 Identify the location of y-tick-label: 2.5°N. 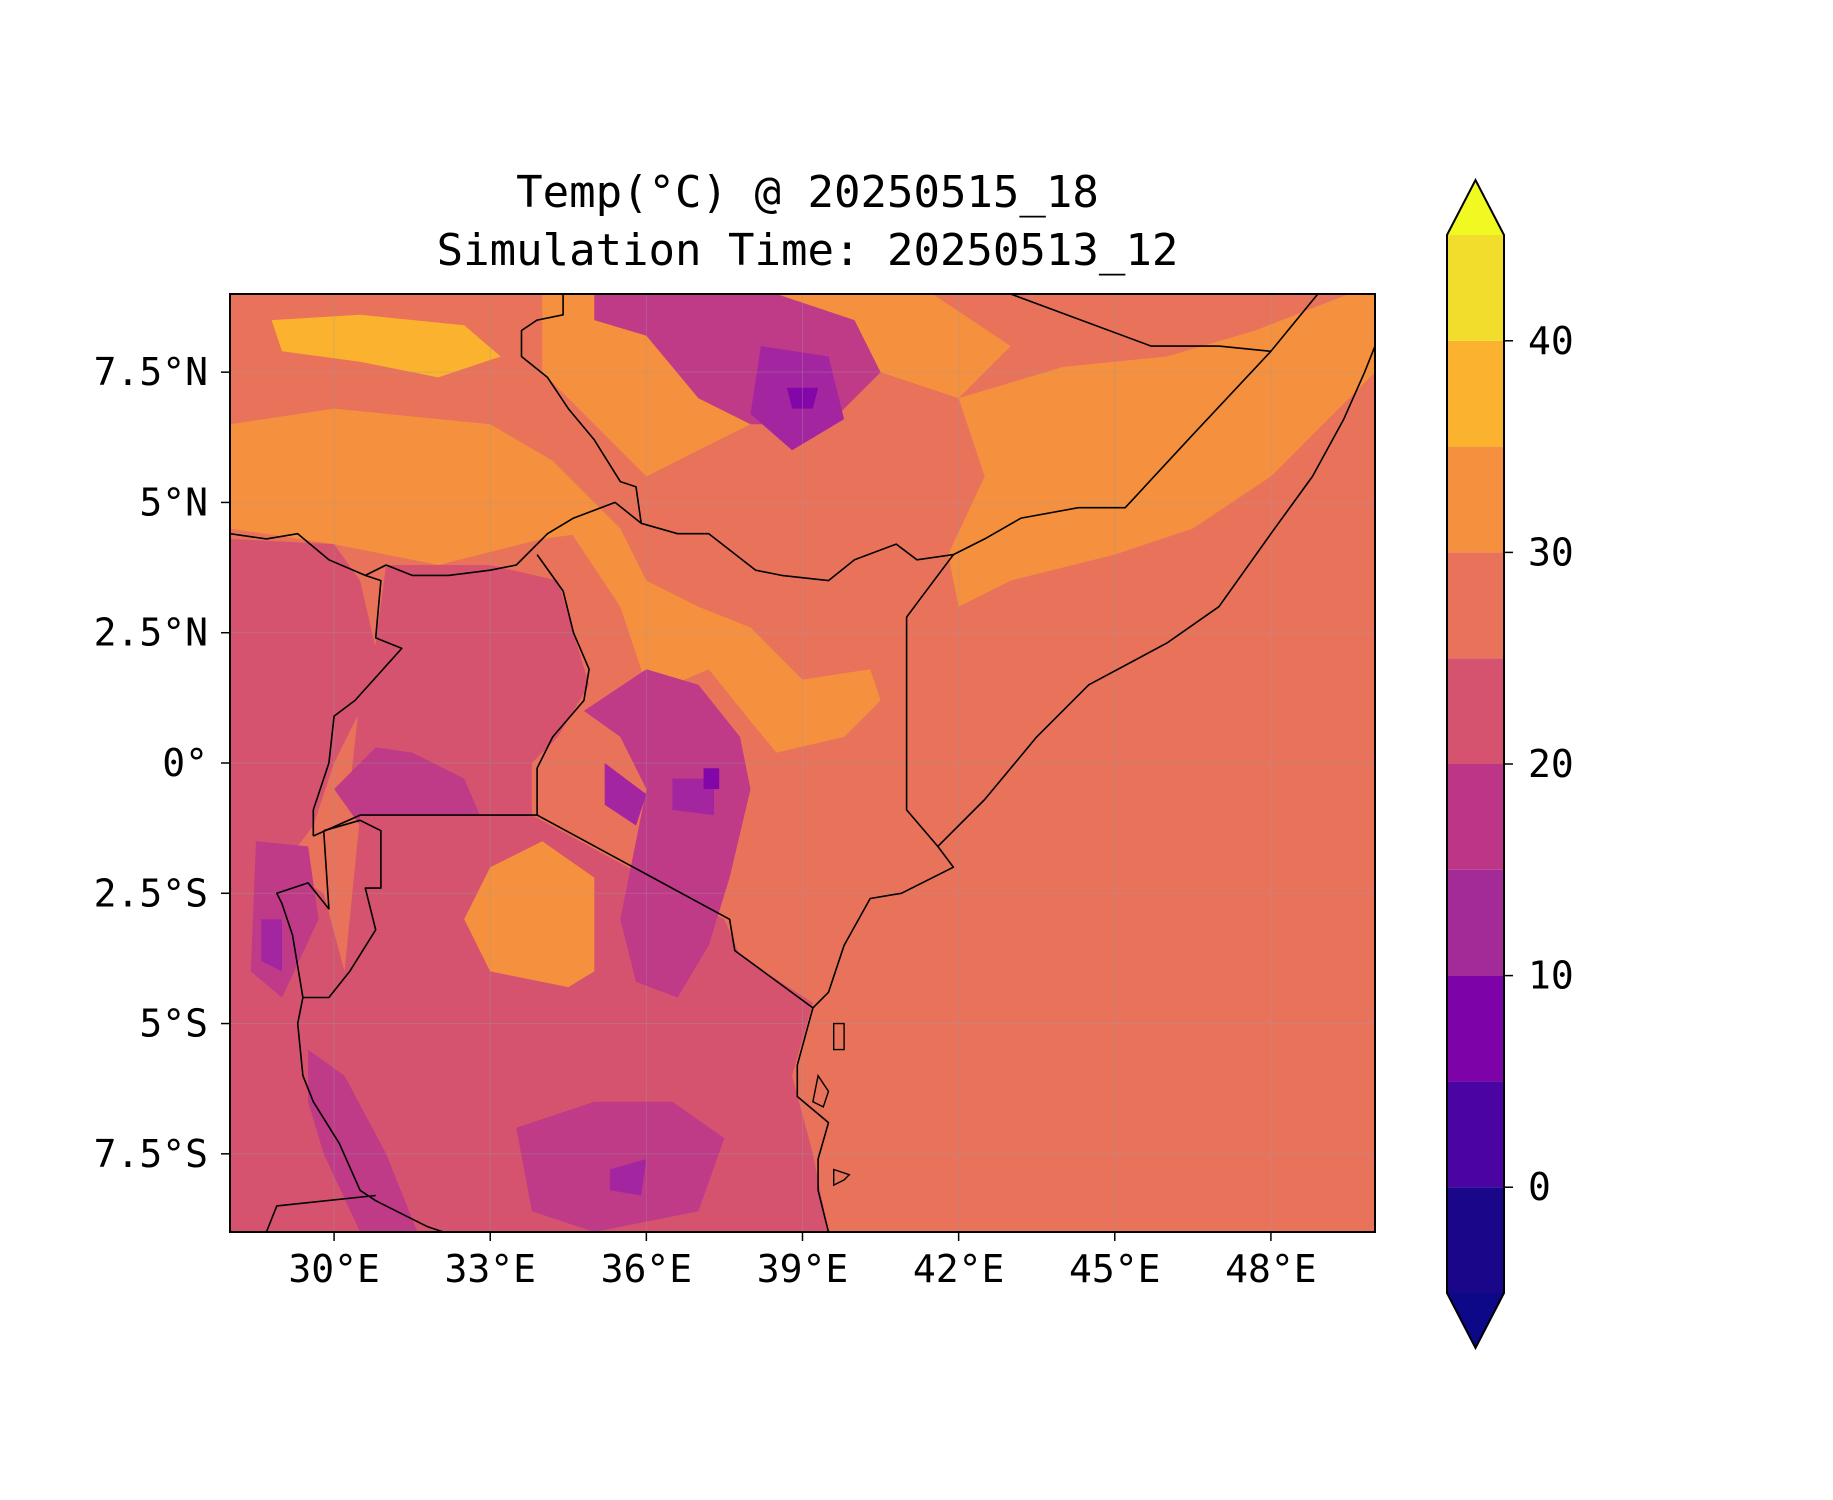
(151, 633).